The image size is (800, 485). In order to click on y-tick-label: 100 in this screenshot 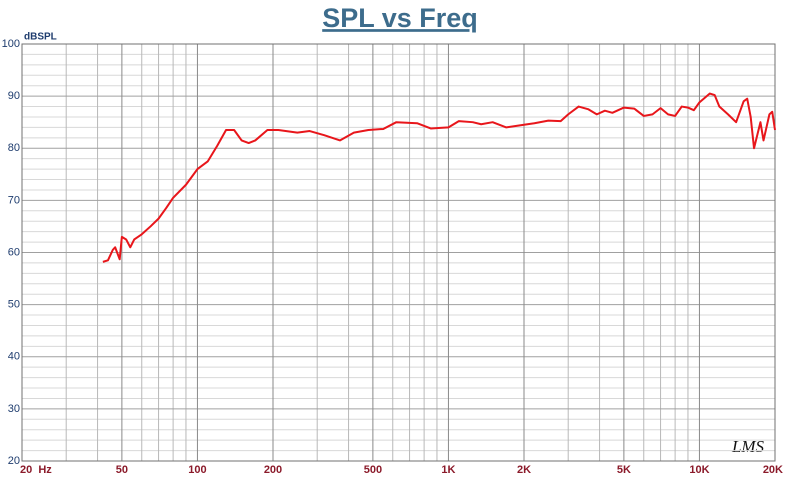, I will do `click(11, 44)`.